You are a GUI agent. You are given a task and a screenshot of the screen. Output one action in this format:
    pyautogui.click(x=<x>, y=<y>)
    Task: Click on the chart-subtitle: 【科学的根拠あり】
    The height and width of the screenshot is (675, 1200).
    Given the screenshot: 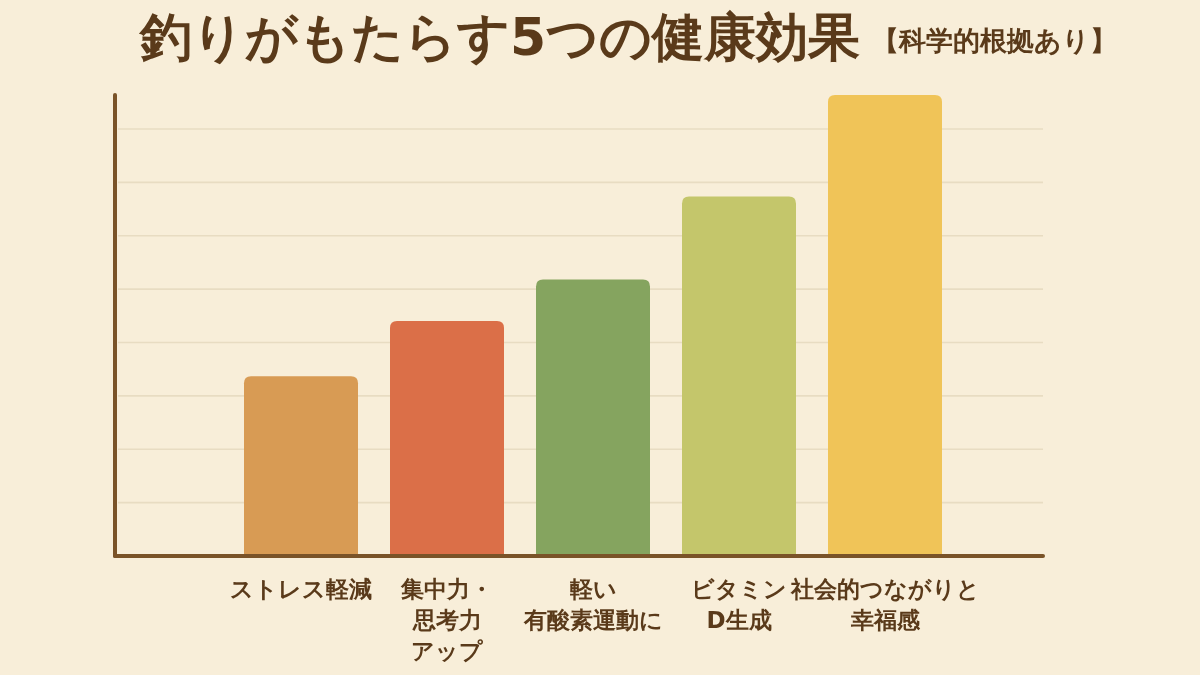 What is the action you would take?
    pyautogui.click(x=995, y=40)
    